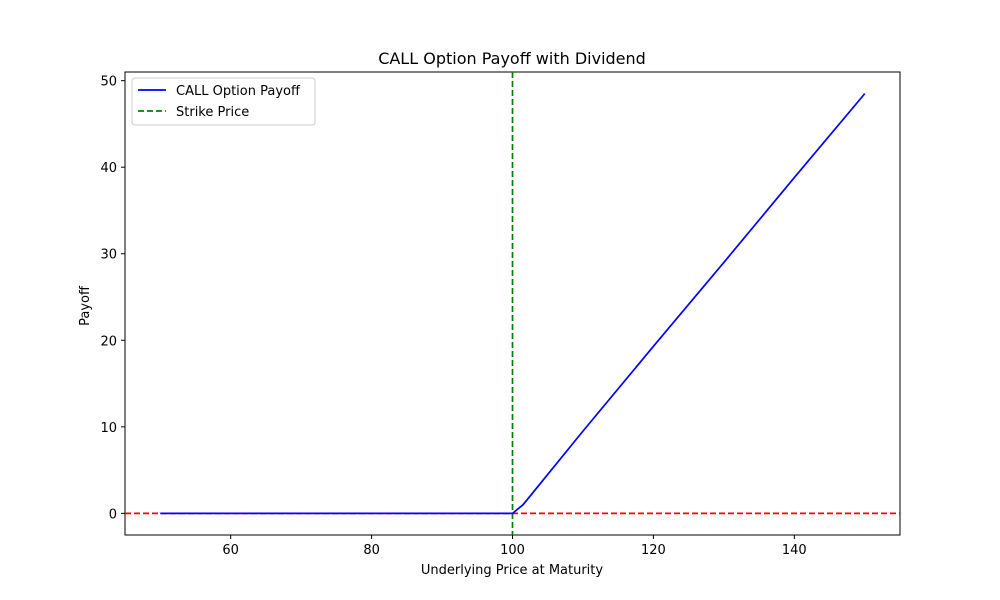 The image size is (1000, 600). Describe the element at coordinates (512, 58) in the screenshot. I see `chart-title: CALL Option Payoff with Dividend` at that location.